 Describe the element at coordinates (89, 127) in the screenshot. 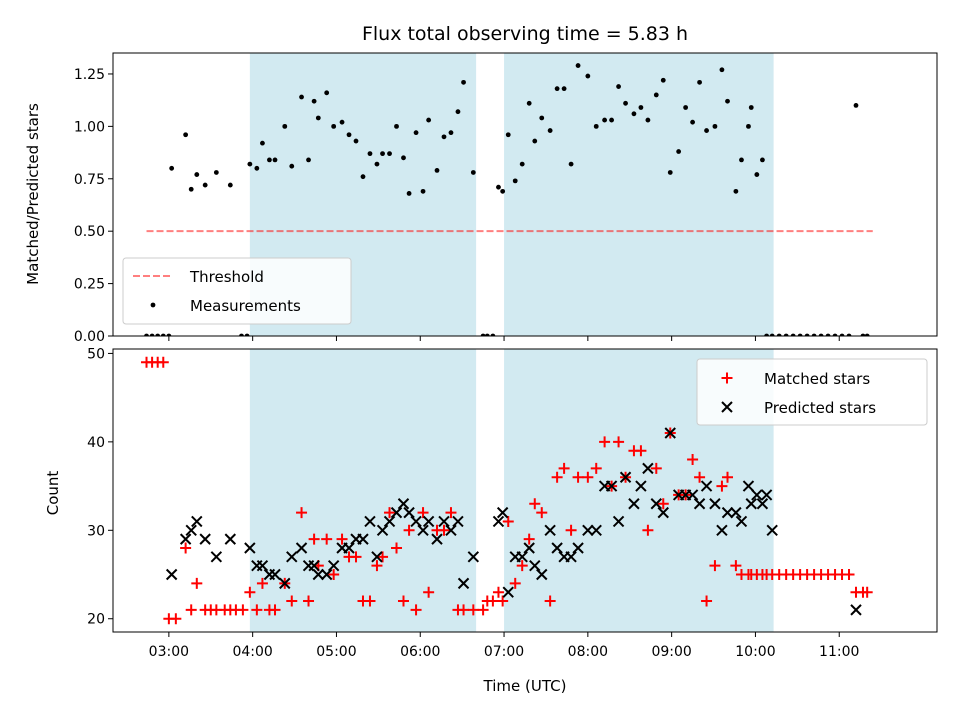

I see `y-tick-label: 1.00` at that location.